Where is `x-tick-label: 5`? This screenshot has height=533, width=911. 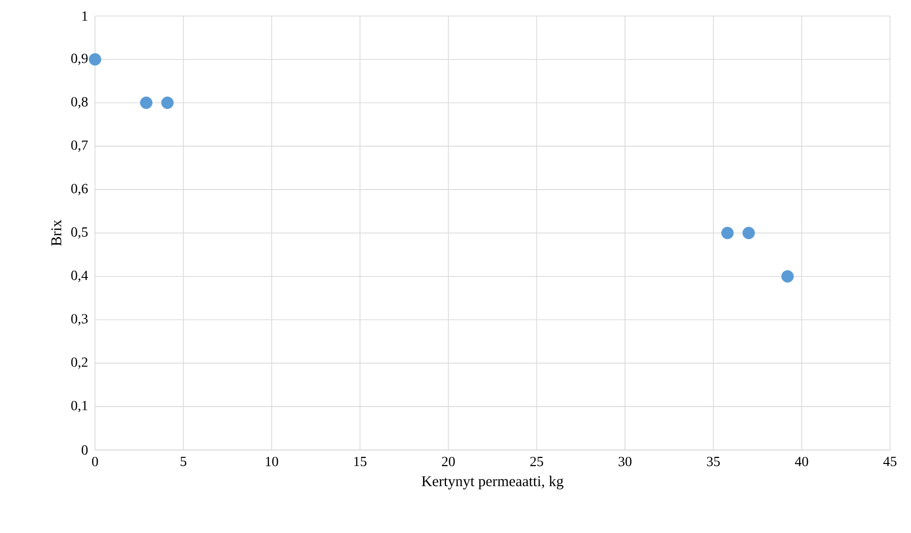 x-tick-label: 5 is located at coordinates (183, 461).